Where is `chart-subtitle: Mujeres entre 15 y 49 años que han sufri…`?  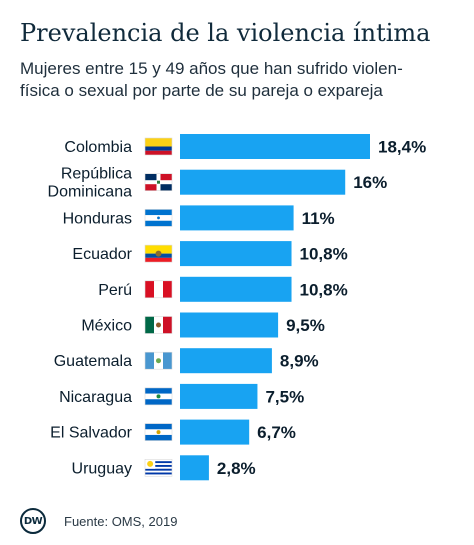
chart-subtitle: Mujeres entre 15 y 49 años que han sufri… is located at coordinates (240, 80).